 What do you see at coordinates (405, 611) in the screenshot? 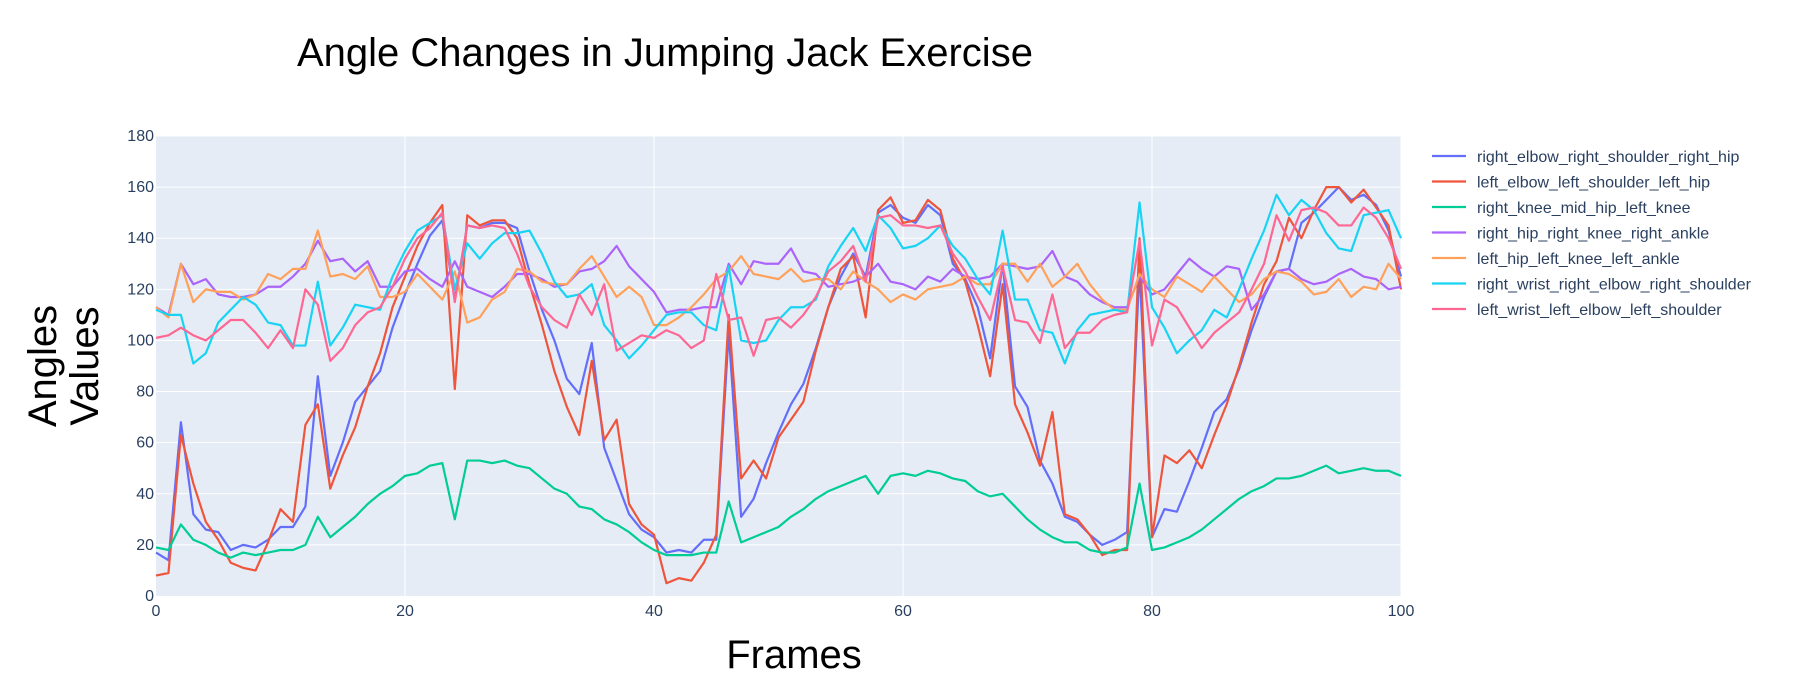
I see `x-tick-label: 20` at bounding box center [405, 611].